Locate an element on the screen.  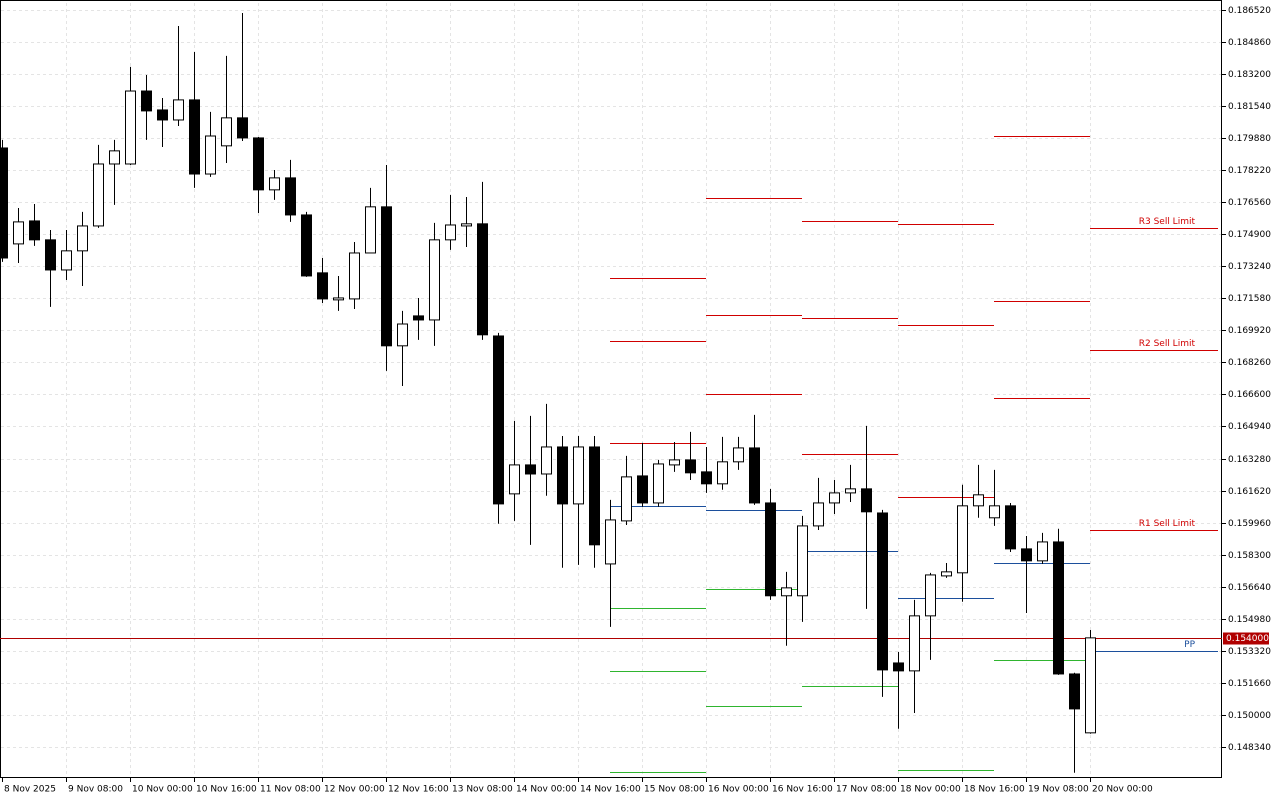
x-tick-label: 14 Nov 16:00 is located at coordinates (610, 790).